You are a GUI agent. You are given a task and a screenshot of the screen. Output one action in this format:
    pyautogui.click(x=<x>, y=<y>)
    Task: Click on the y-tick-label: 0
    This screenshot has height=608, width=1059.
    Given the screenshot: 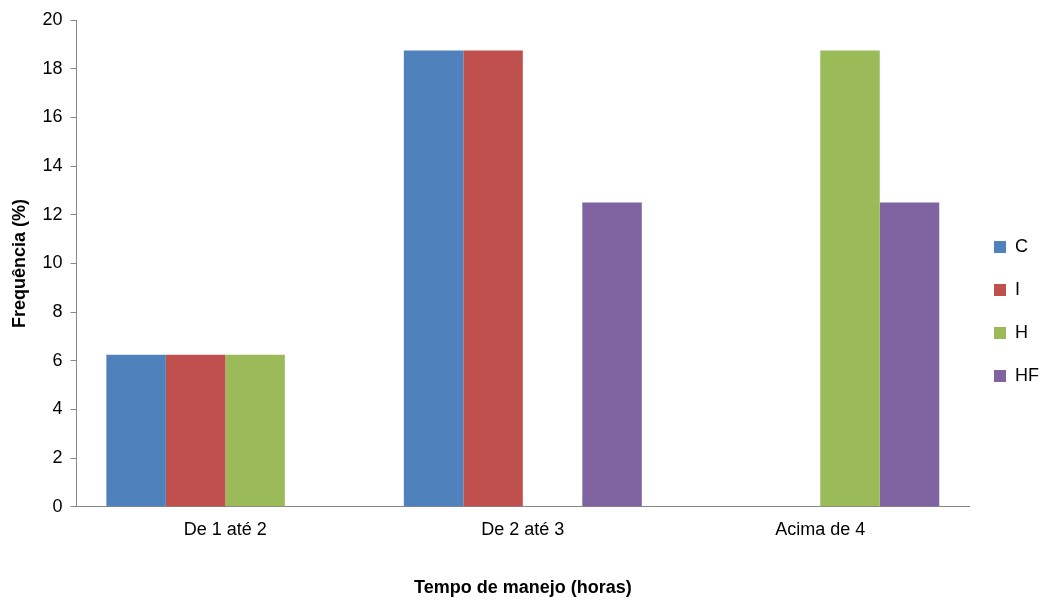 What is the action you would take?
    pyautogui.click(x=57, y=505)
    